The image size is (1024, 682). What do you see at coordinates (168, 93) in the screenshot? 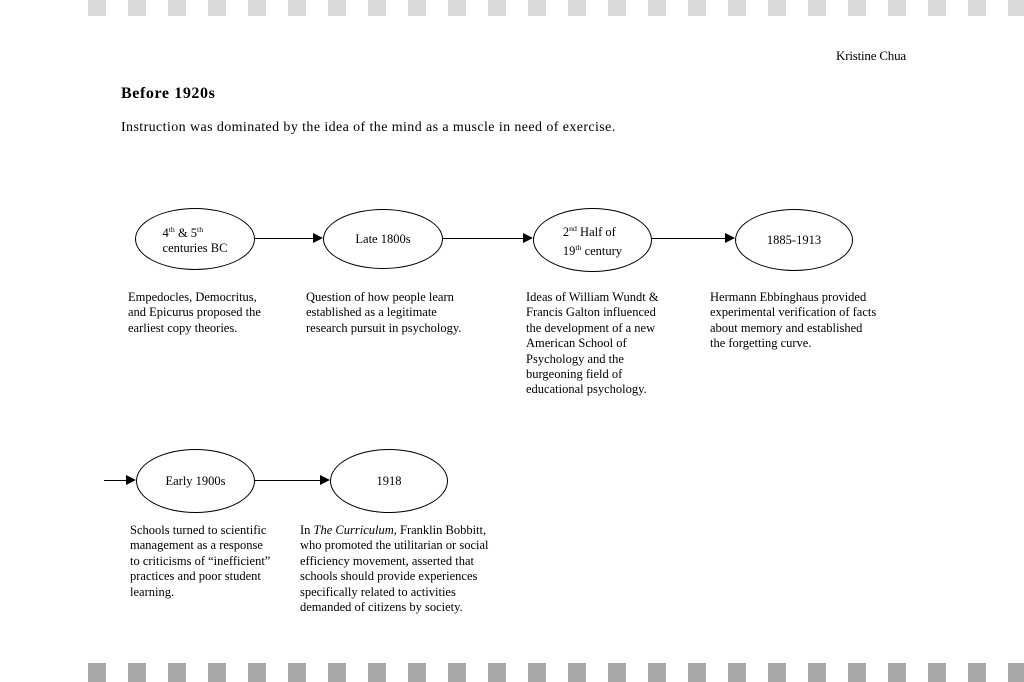
I see `page-title: Before 1920s` at bounding box center [168, 93].